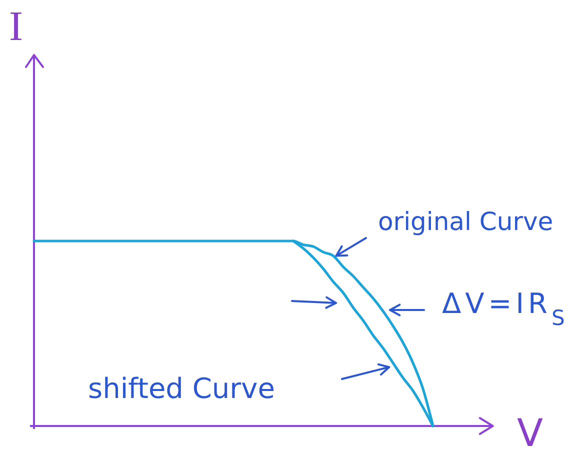  Describe the element at coordinates (505, 308) in the screenshot. I see `annotation: ΔV=IR$_{S}$` at that location.